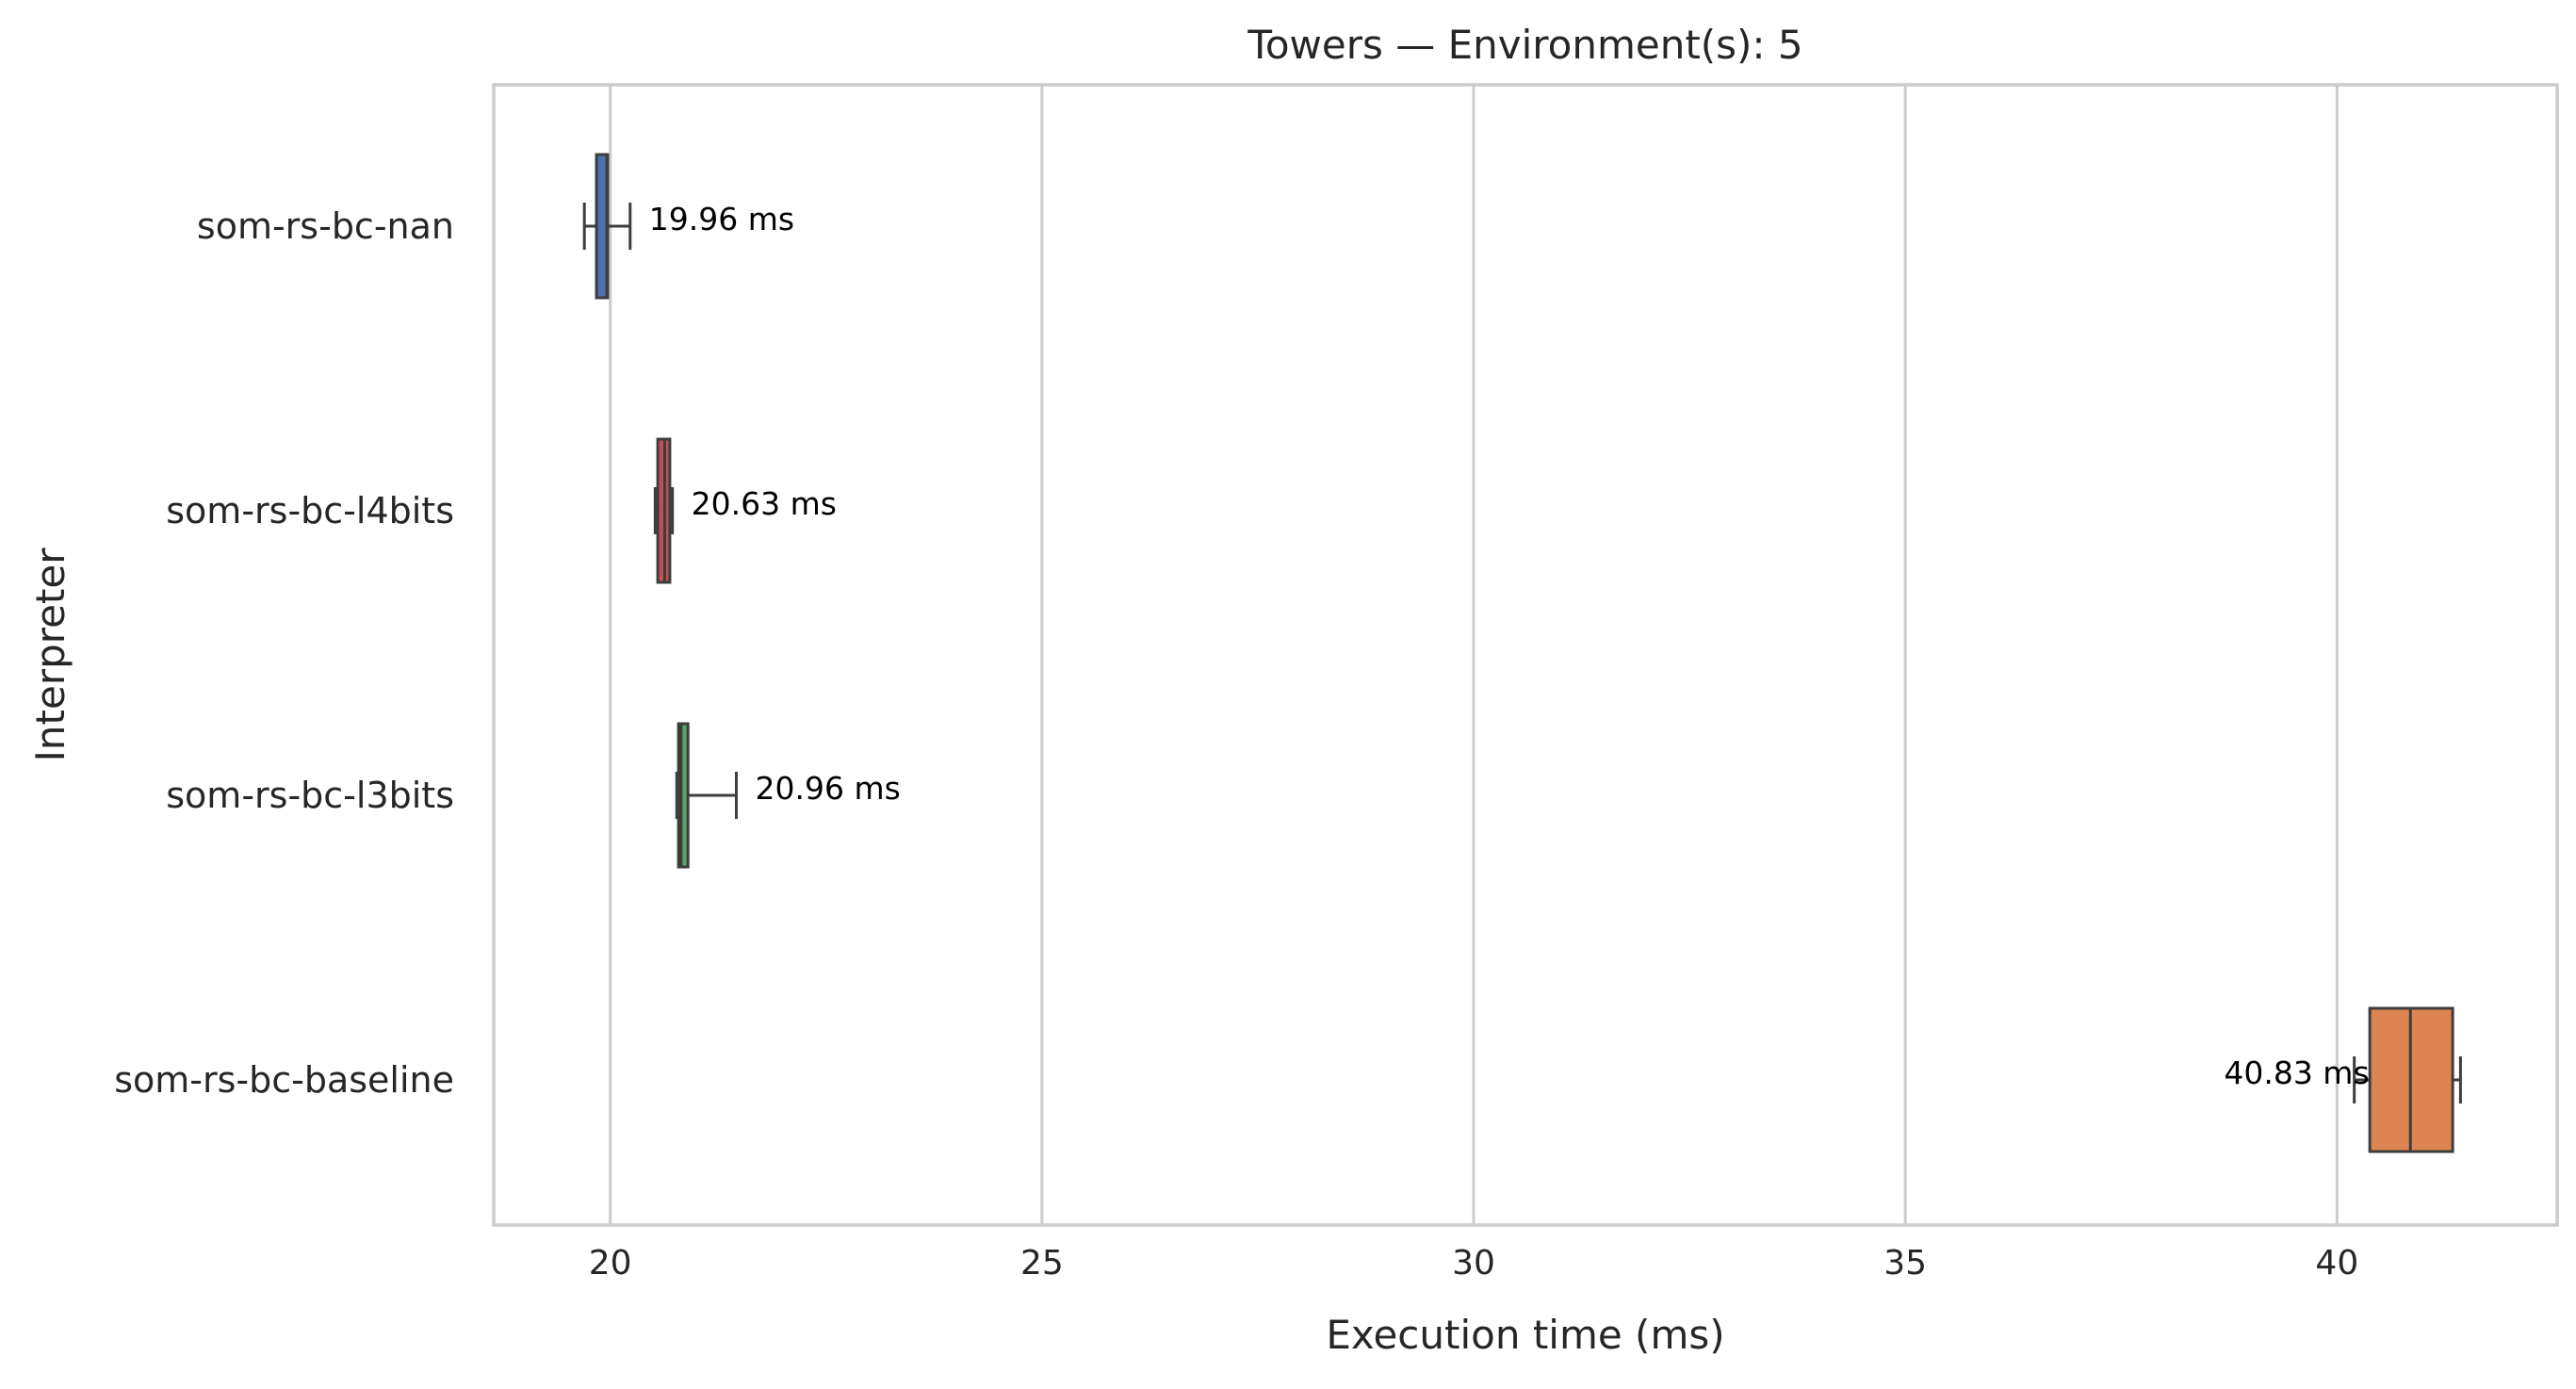 The image size is (2576, 1389). Describe the element at coordinates (721, 219) in the screenshot. I see `data-label: 19.96 ms` at that location.